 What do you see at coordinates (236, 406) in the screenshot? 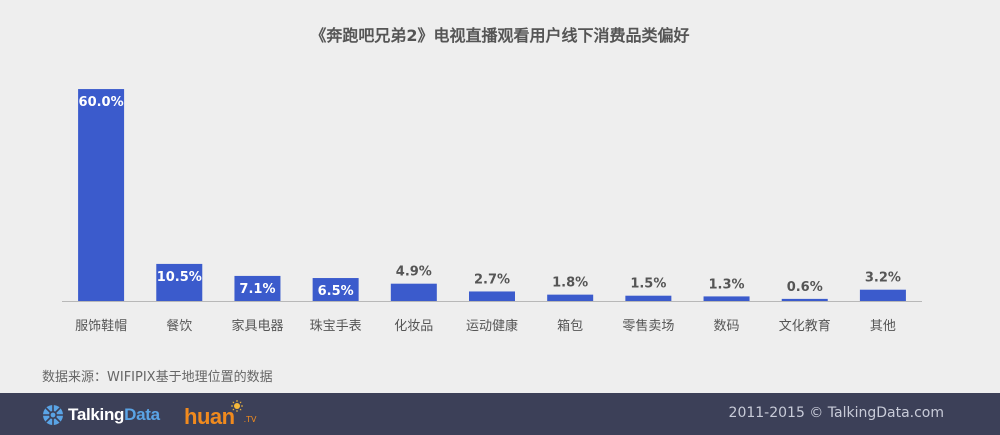
I see `sun-icon` at bounding box center [236, 406].